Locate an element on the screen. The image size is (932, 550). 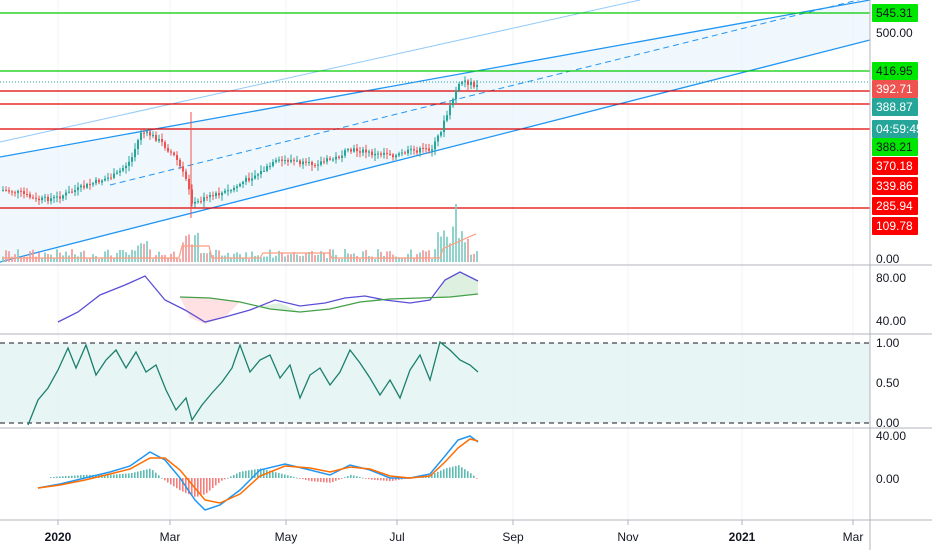
osc3-macd-line is located at coordinates (258, 473).